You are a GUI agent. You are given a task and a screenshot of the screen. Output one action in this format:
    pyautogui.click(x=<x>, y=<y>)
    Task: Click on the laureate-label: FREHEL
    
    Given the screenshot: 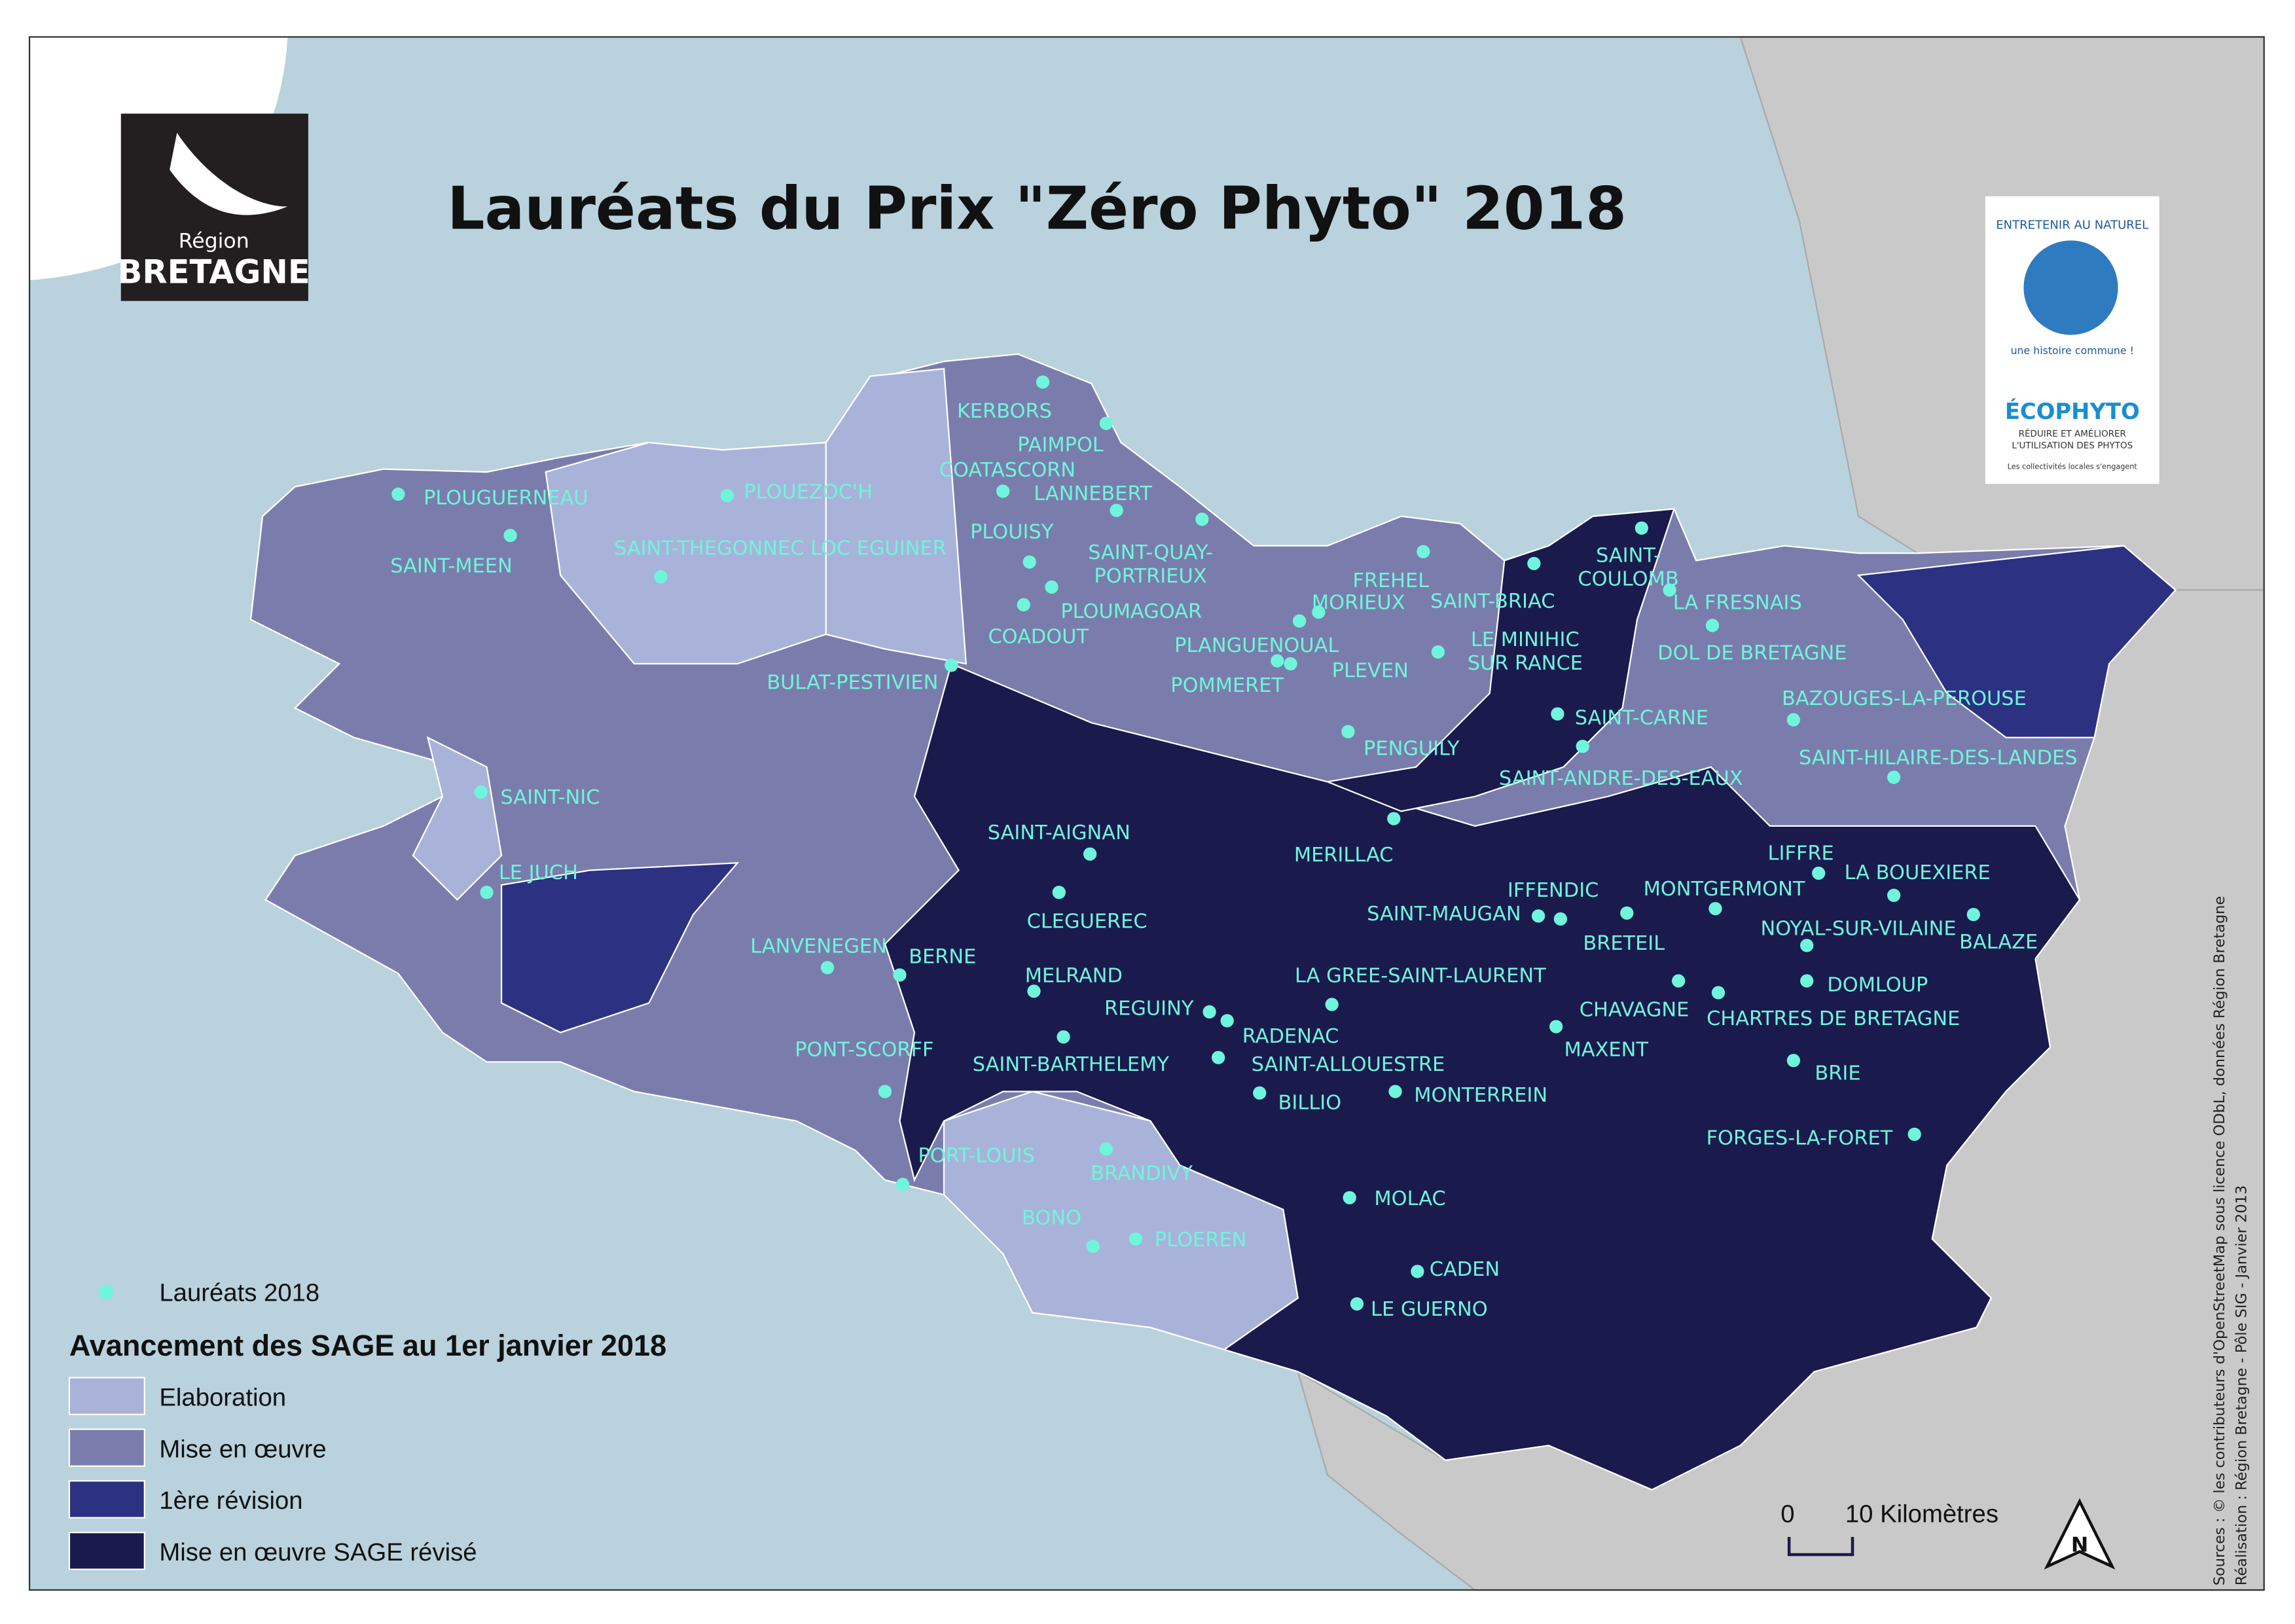 What is the action you would take?
    pyautogui.click(x=1391, y=580)
    